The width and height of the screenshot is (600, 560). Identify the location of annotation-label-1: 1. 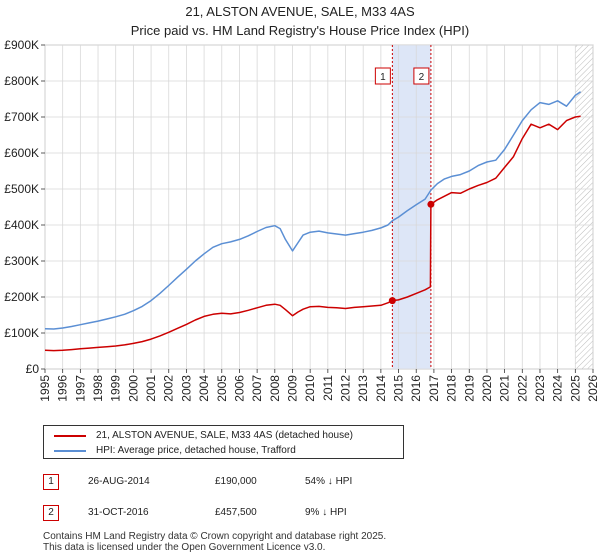
(383, 77).